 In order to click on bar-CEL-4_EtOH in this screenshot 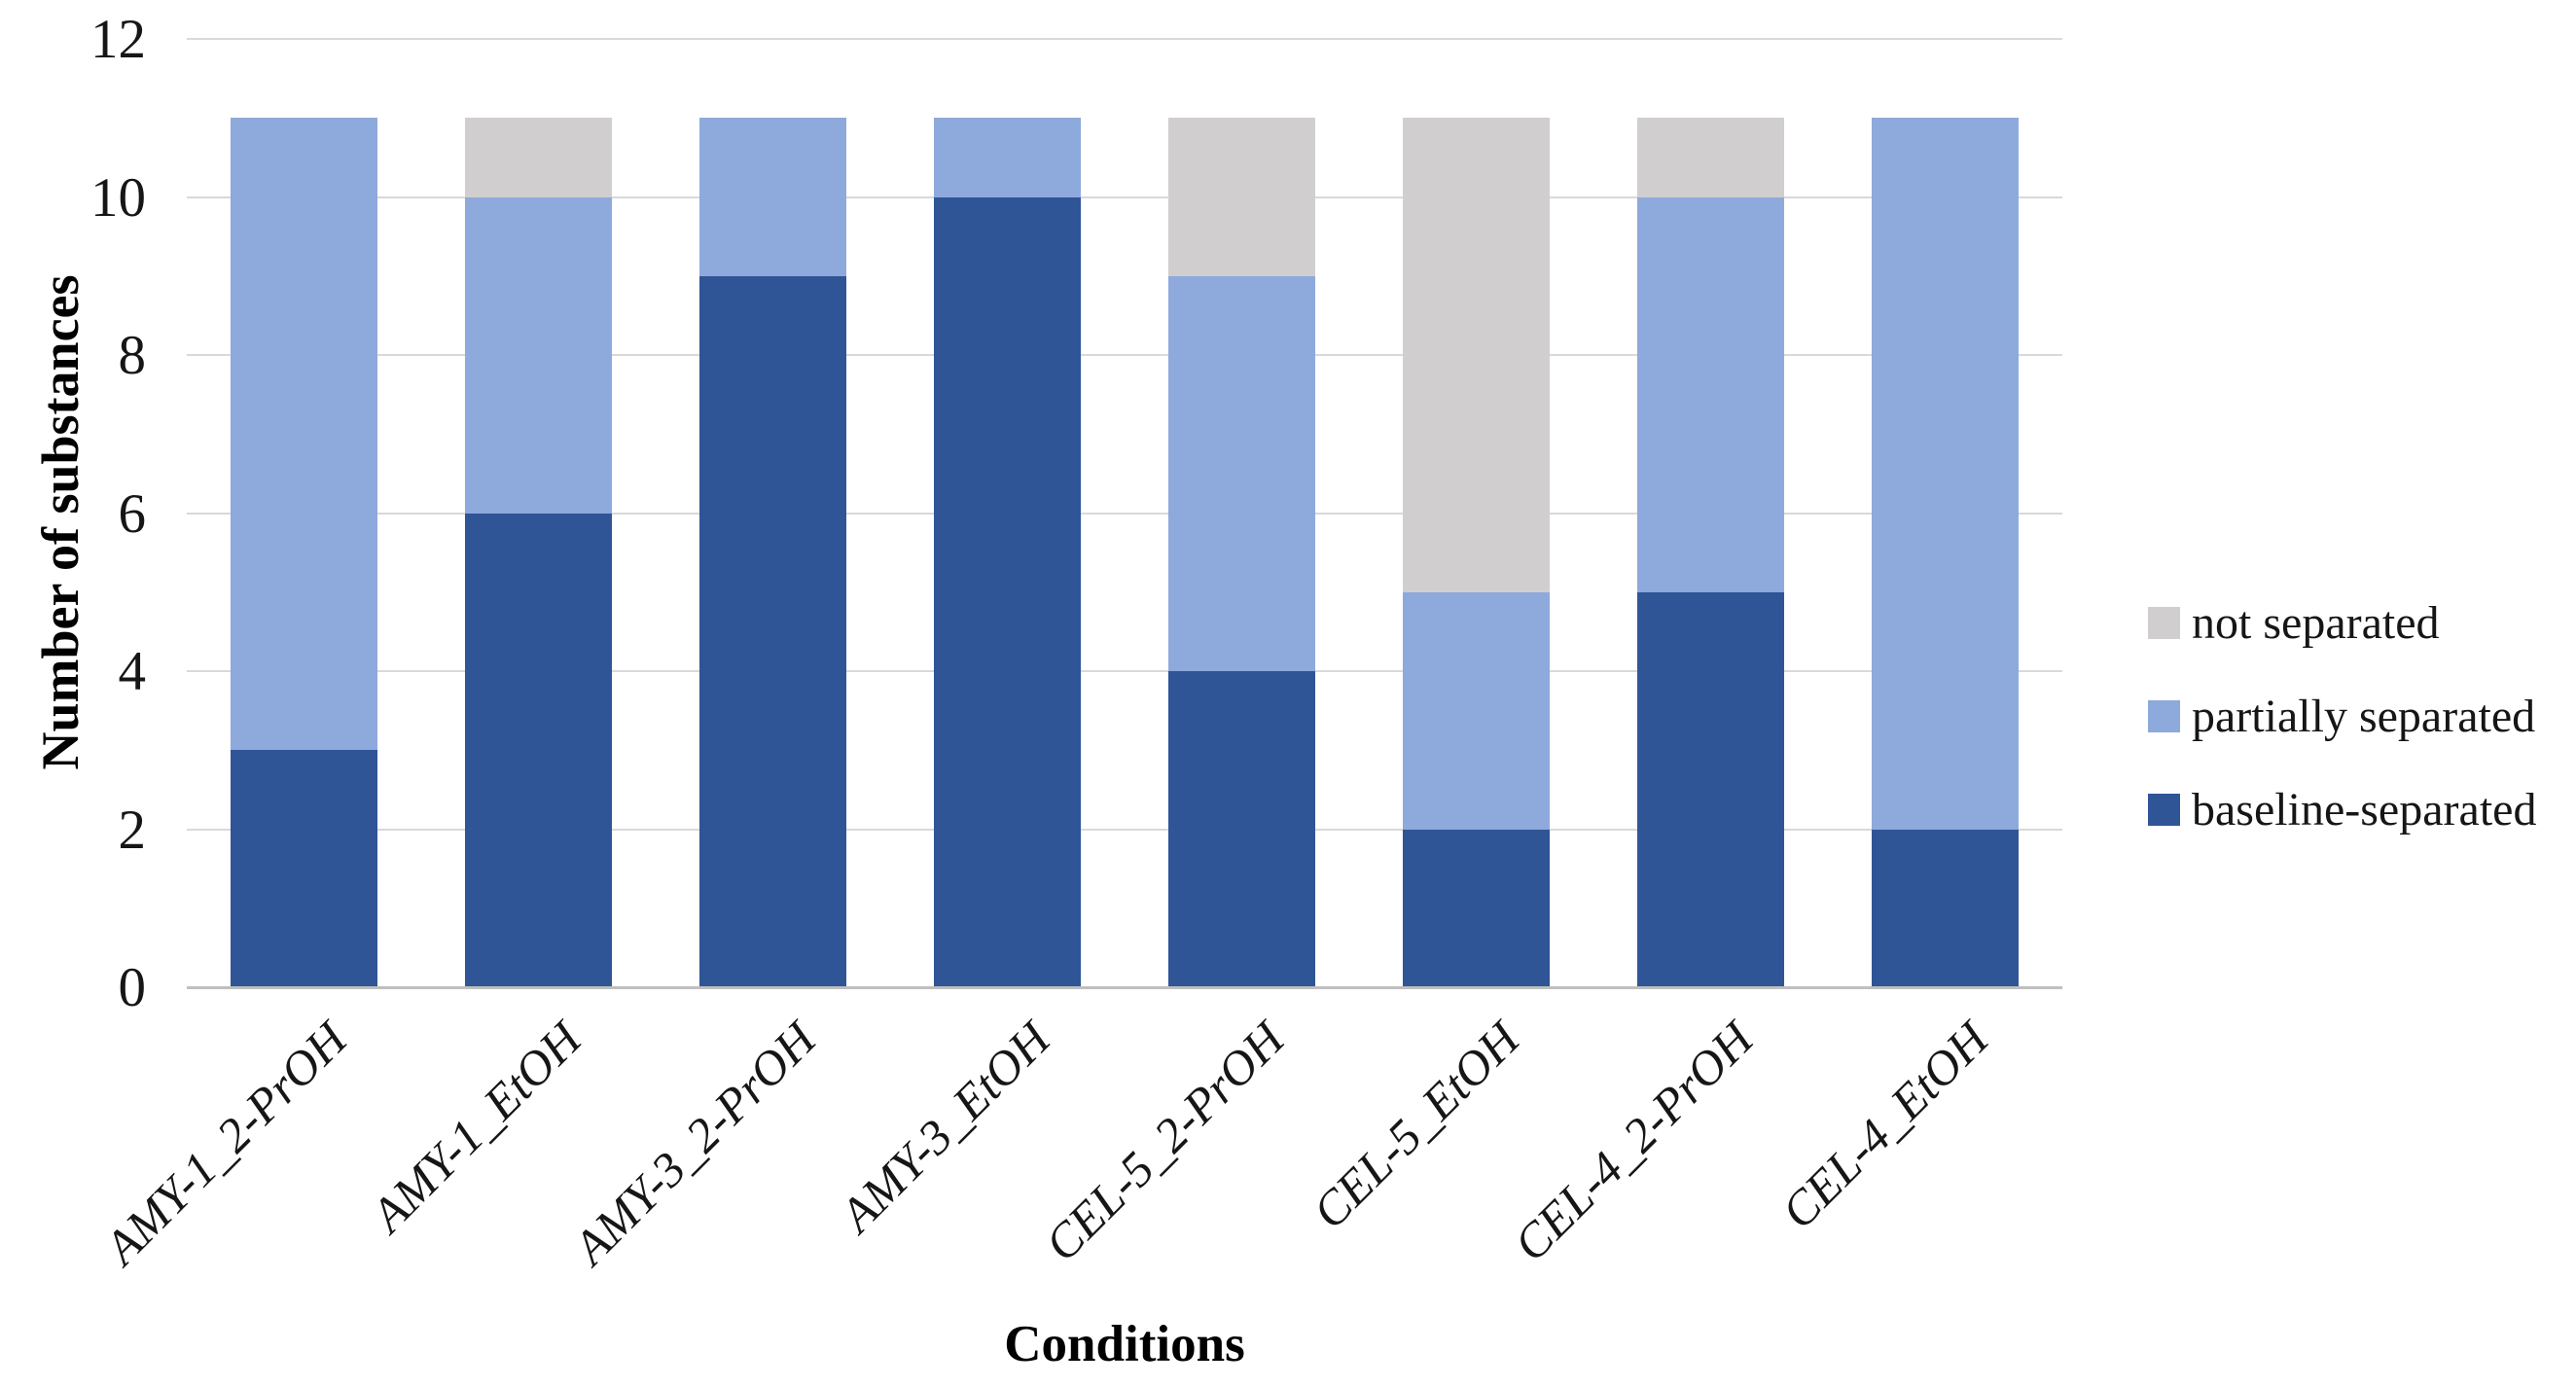, I will do `click(1945, 553)`.